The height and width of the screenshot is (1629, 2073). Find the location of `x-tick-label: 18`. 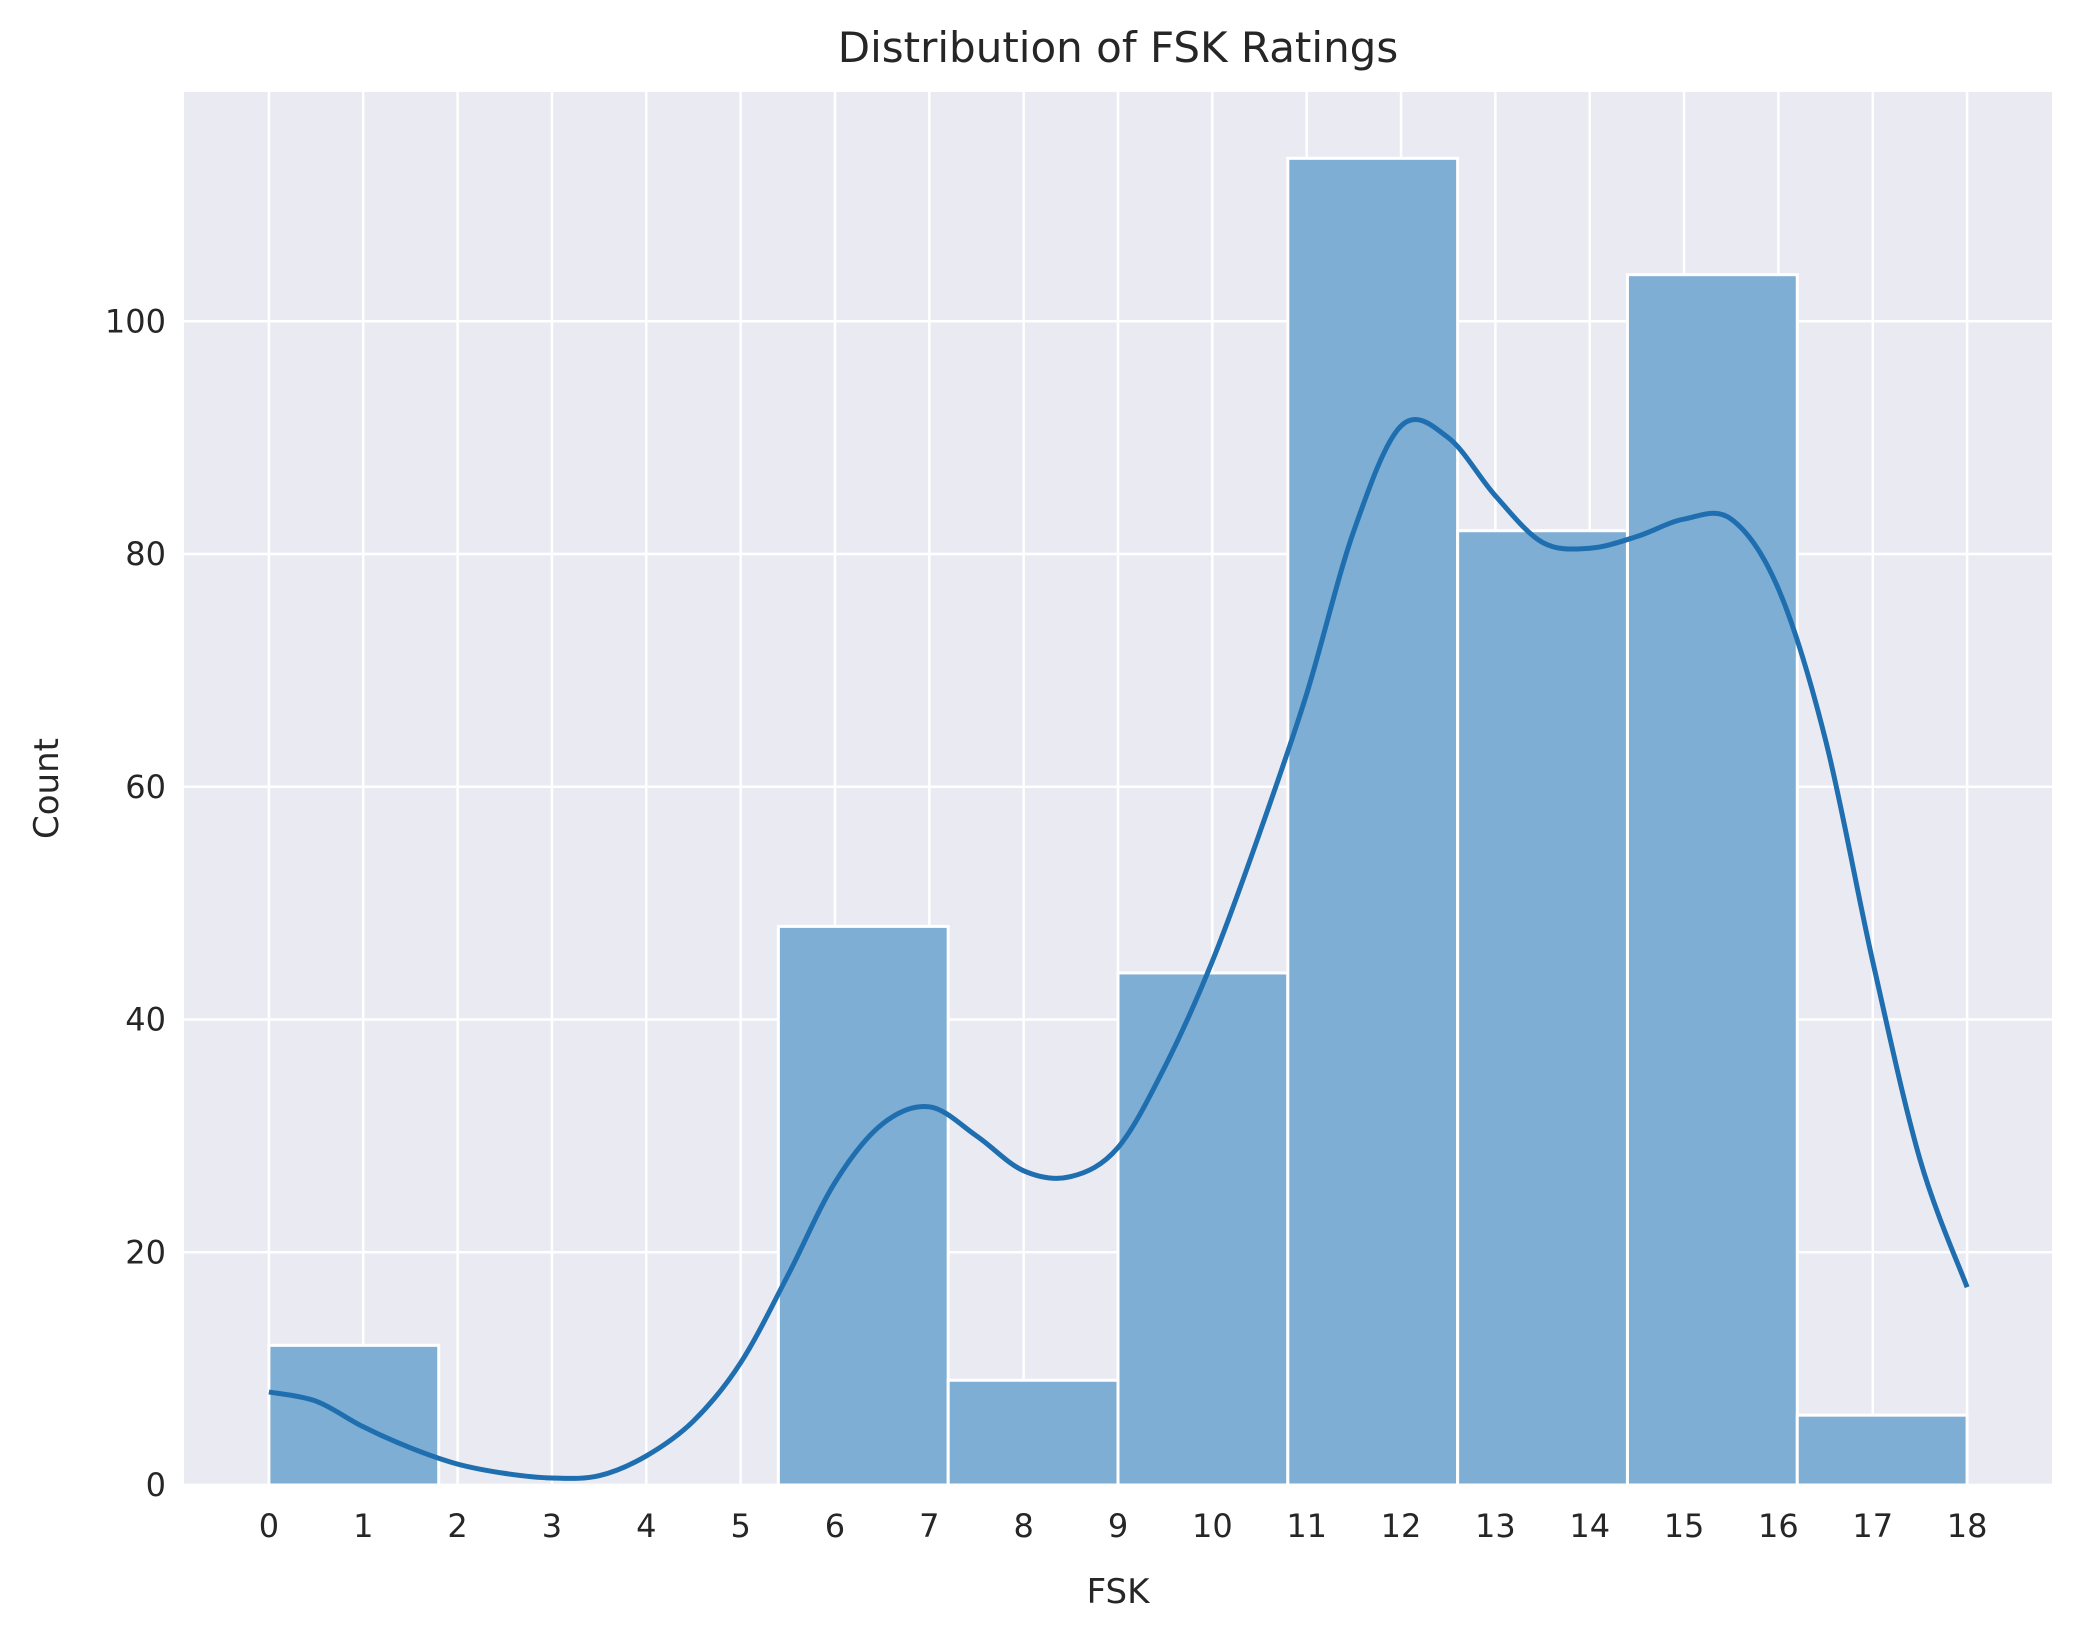

x-tick-label: 18 is located at coordinates (1967, 1526).